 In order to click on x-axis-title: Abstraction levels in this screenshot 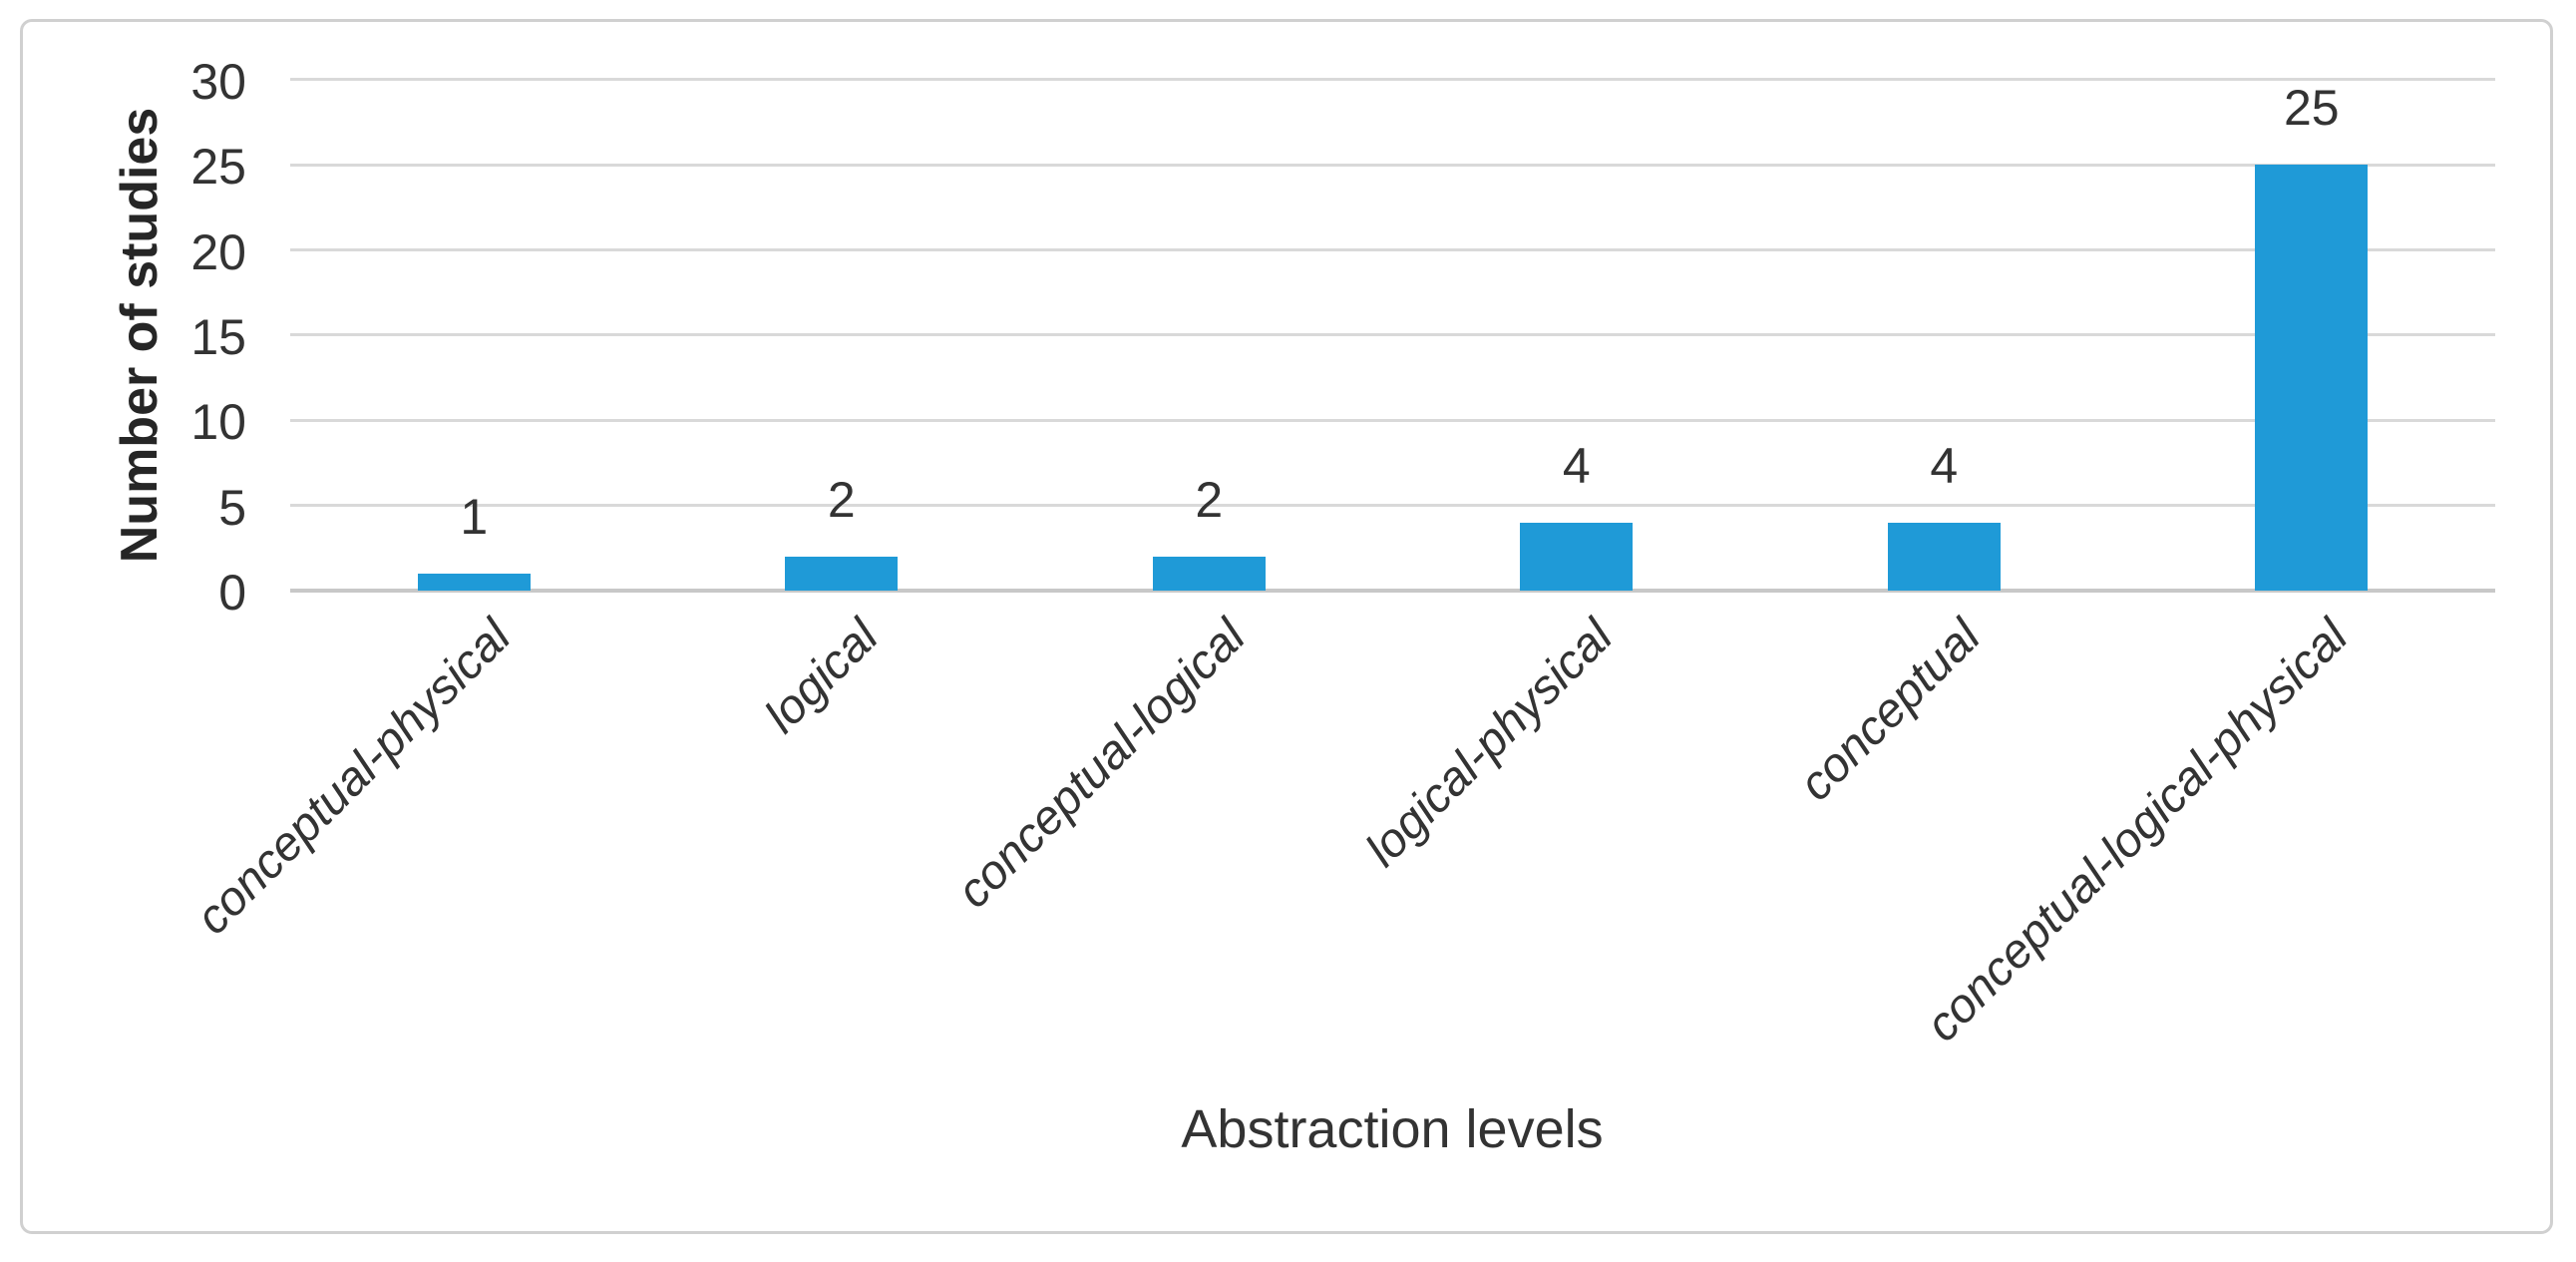, I will do `click(1393, 1129)`.